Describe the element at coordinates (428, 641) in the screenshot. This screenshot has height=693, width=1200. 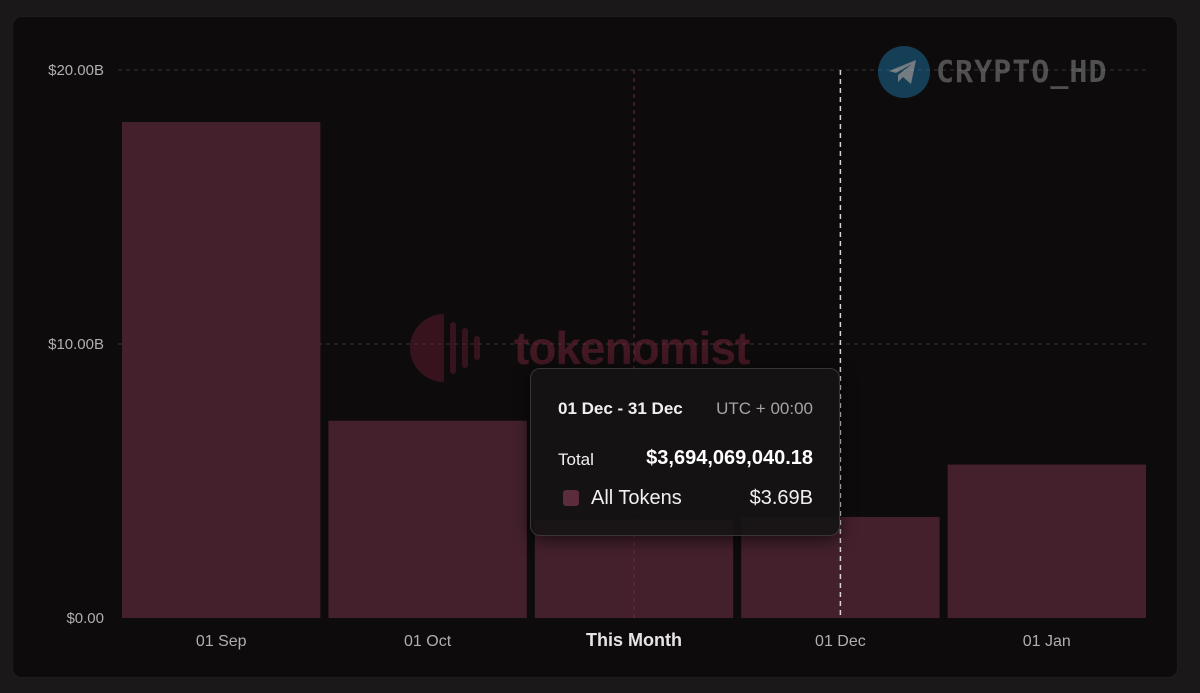
I see `x-tick-label: 01 Oct` at that location.